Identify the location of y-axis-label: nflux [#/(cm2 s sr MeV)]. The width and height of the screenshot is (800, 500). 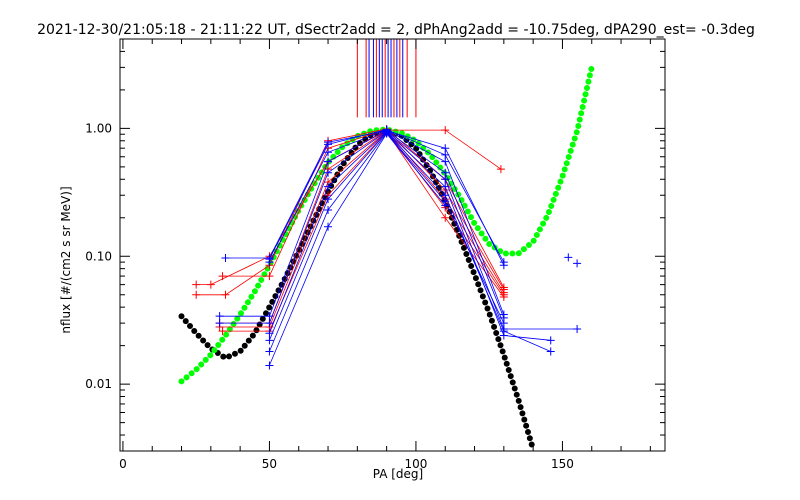
(66, 259).